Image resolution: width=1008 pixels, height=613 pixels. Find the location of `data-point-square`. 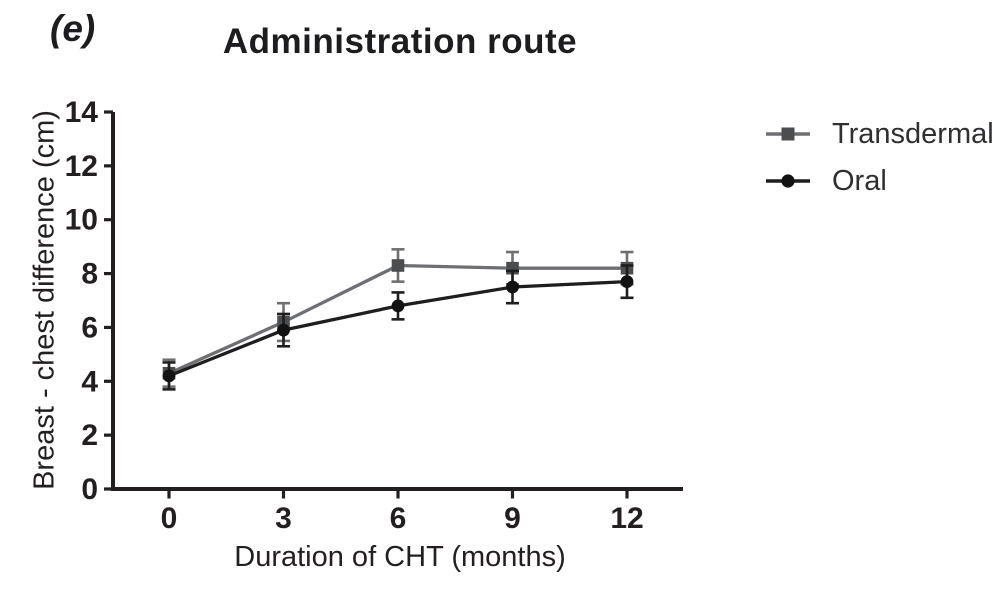

data-point-square is located at coordinates (398, 265).